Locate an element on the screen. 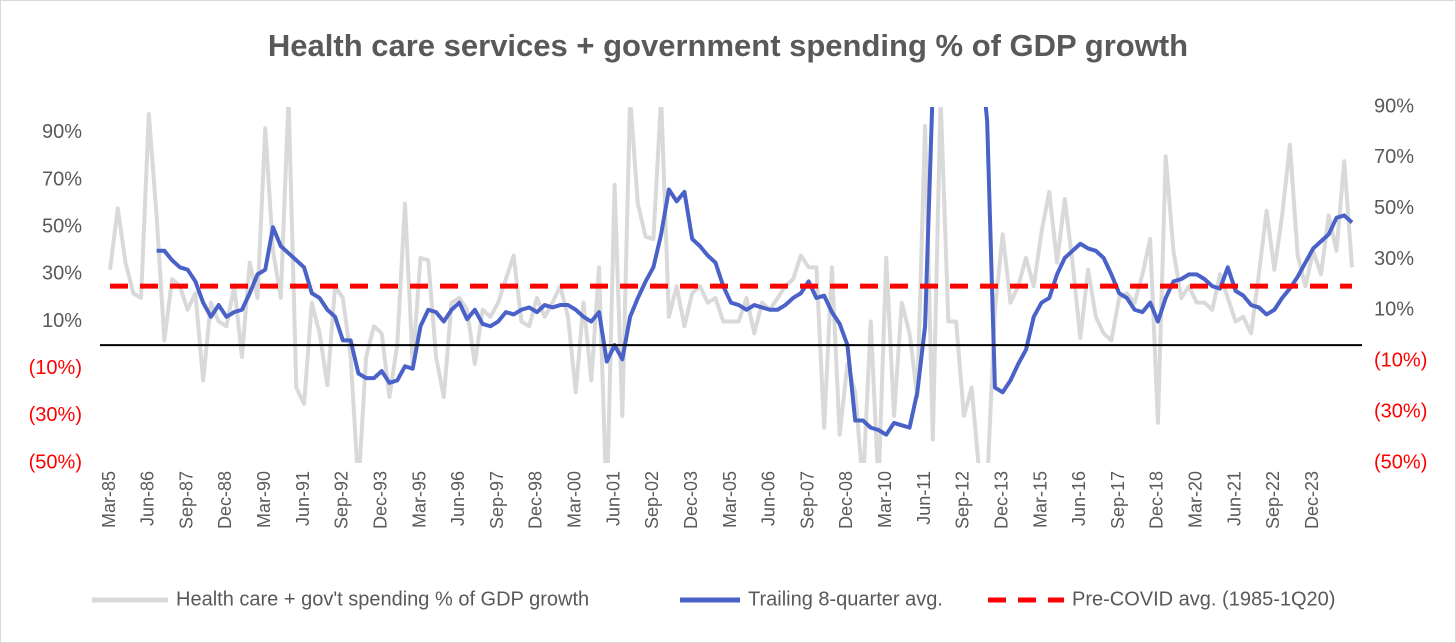 Image resolution: width=1456 pixels, height=643 pixels. x-tick-label: Mar-10 is located at coordinates (885, 499).